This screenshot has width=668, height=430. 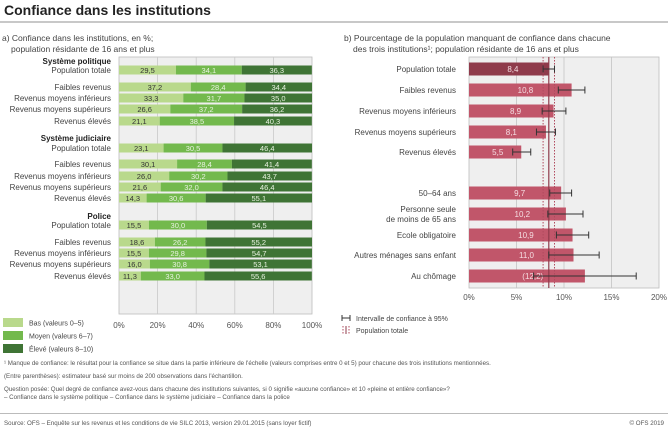 I want to click on data-label: 55,6, so click(x=258, y=276).